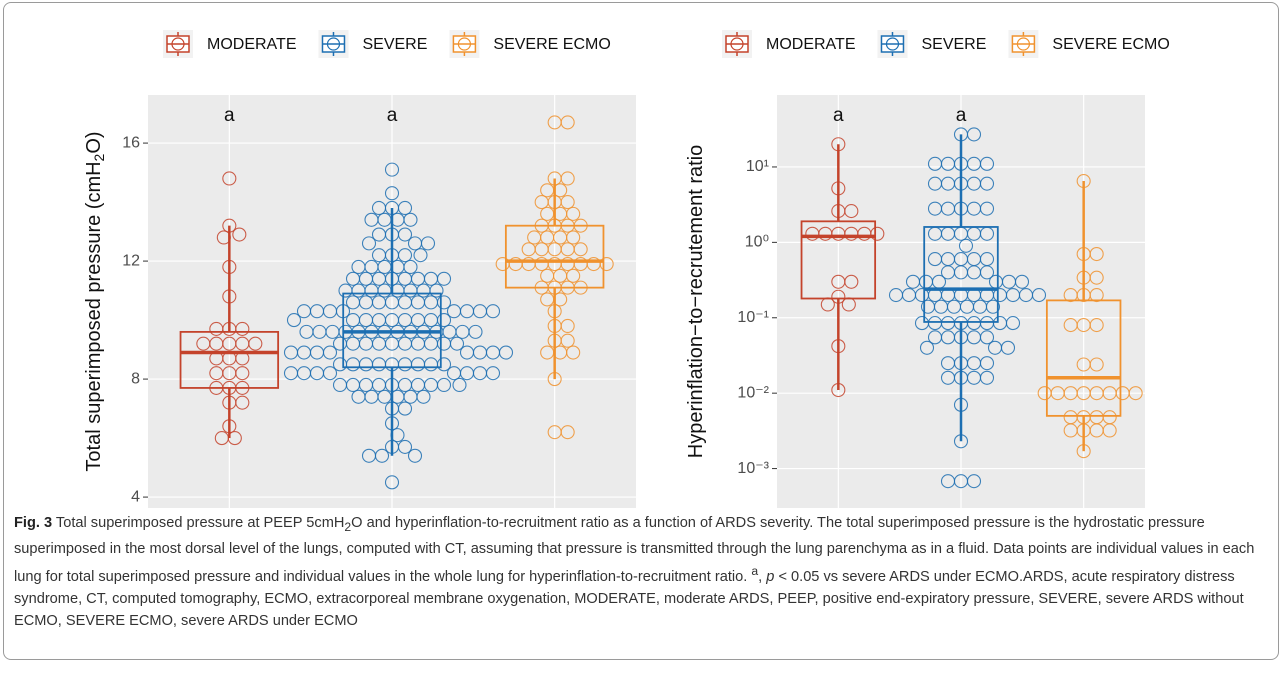 Image resolution: width=1282 pixels, height=676 pixels. I want to click on y-tick-label: 10⁰, so click(757, 242).